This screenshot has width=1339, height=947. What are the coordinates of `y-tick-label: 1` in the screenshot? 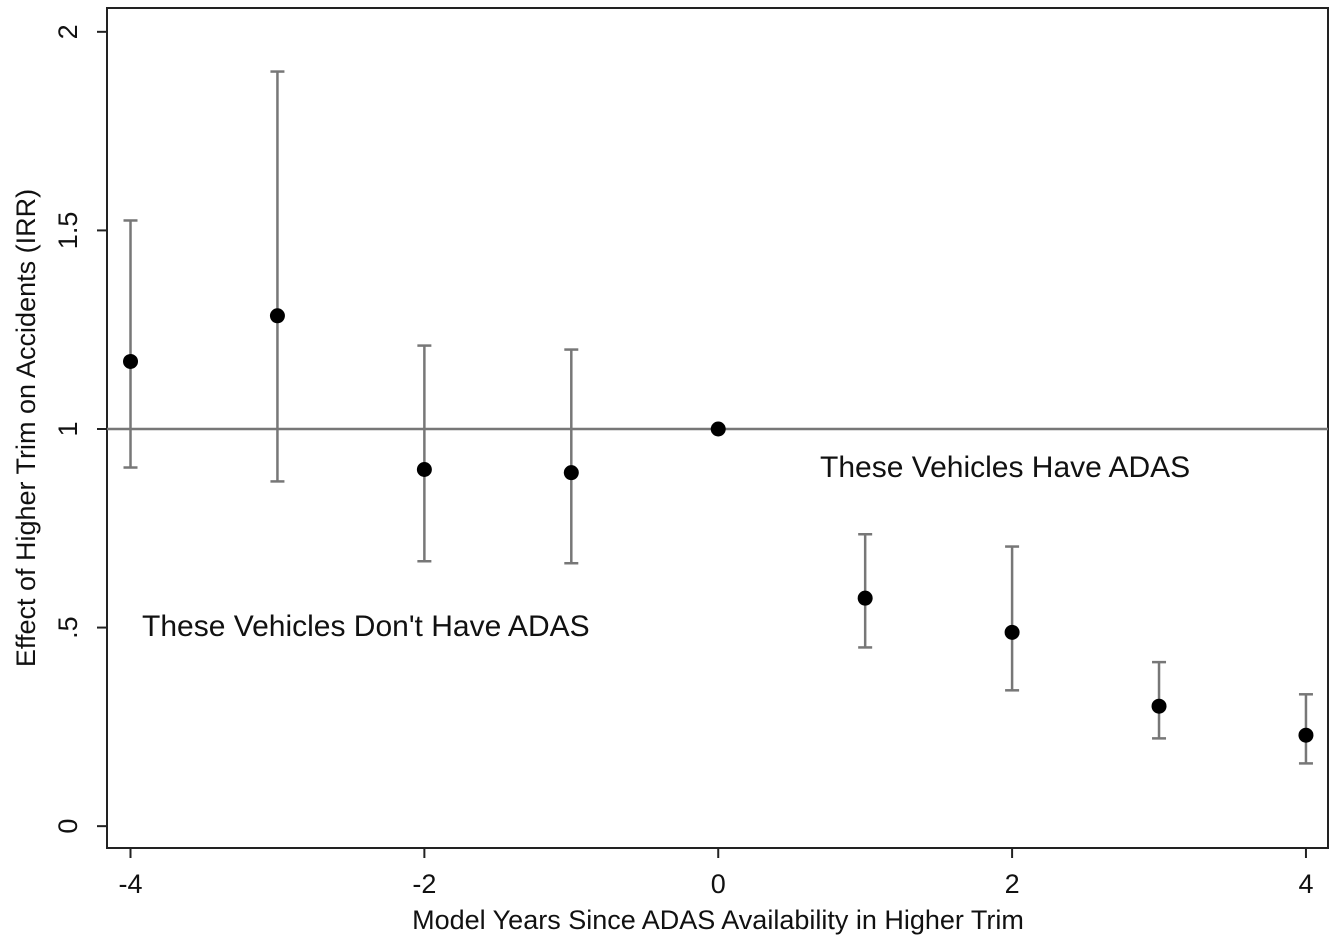 It's located at (68, 428).